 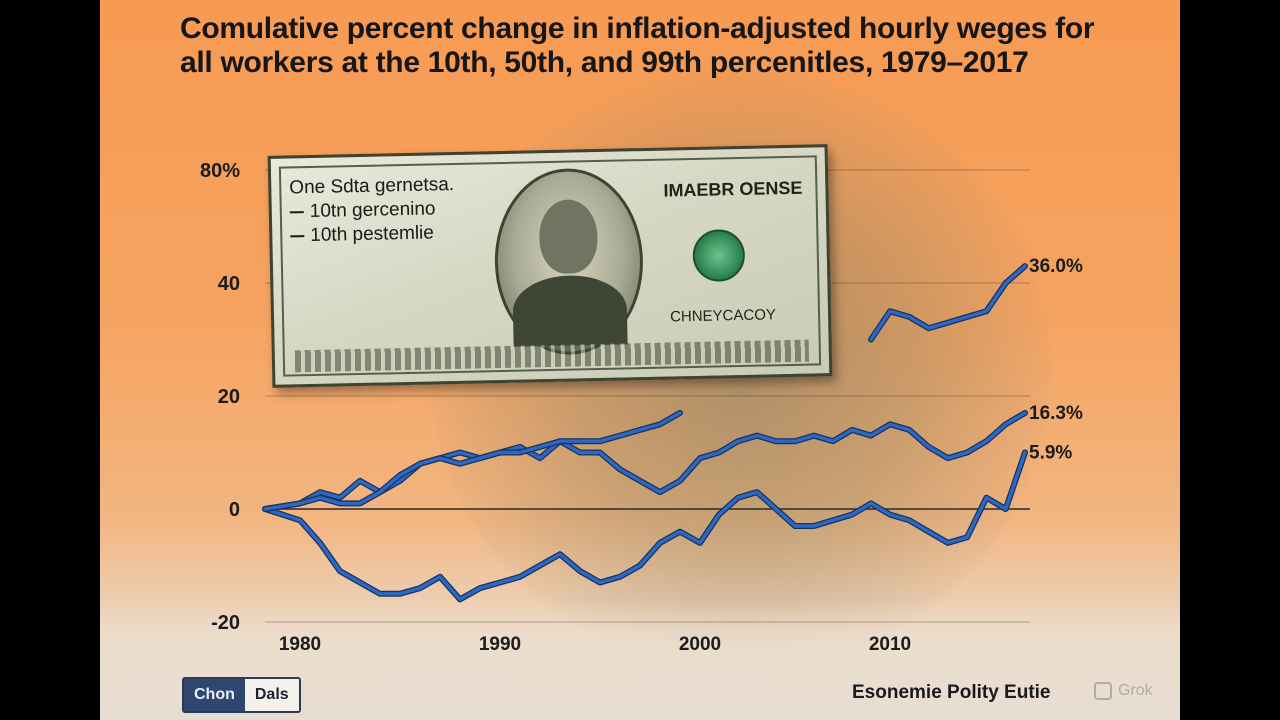 What do you see at coordinates (570, 310) in the screenshot?
I see `portrait-shoulders` at bounding box center [570, 310].